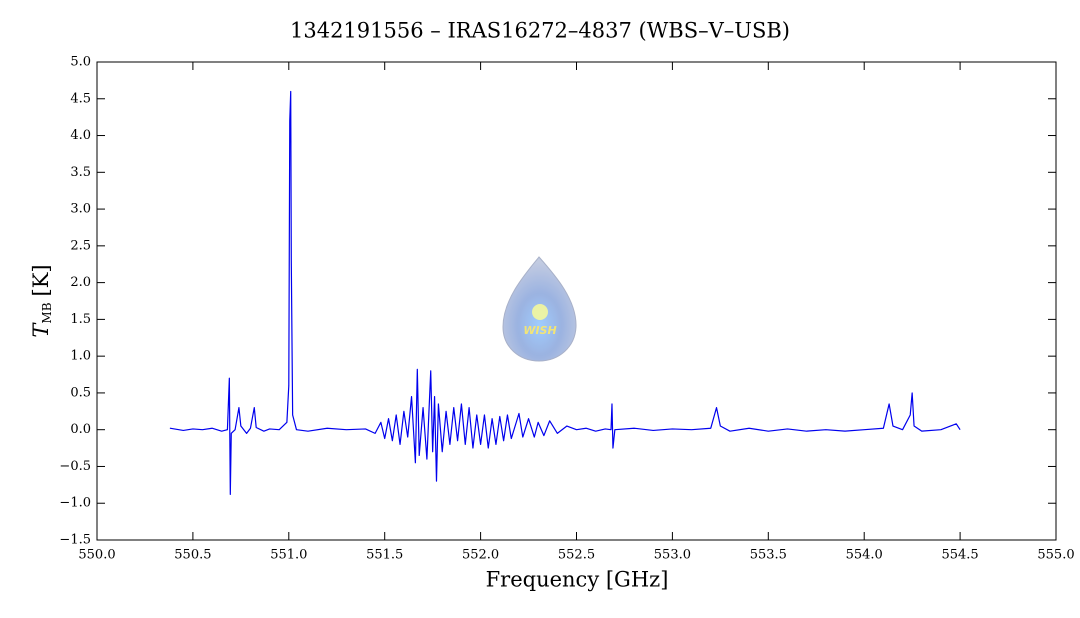 The height and width of the screenshot is (618, 1080). I want to click on x-tick-label: 552.0, so click(480, 555).